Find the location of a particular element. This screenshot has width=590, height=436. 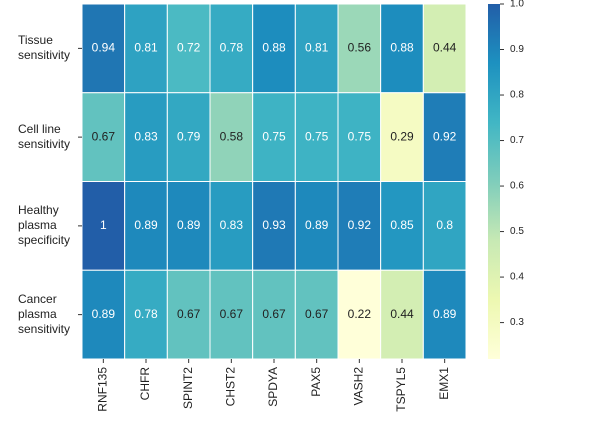

cell-label: 0.29 is located at coordinates (402, 136).